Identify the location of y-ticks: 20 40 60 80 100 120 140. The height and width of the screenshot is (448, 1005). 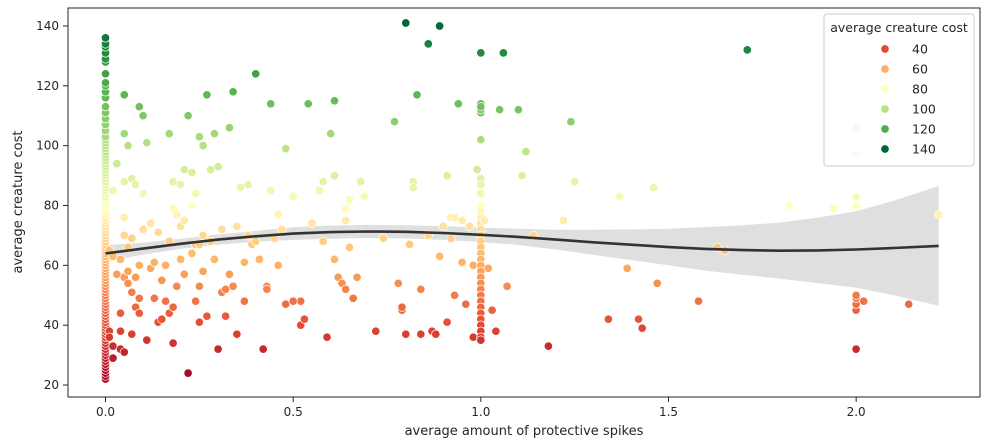
(52, 205).